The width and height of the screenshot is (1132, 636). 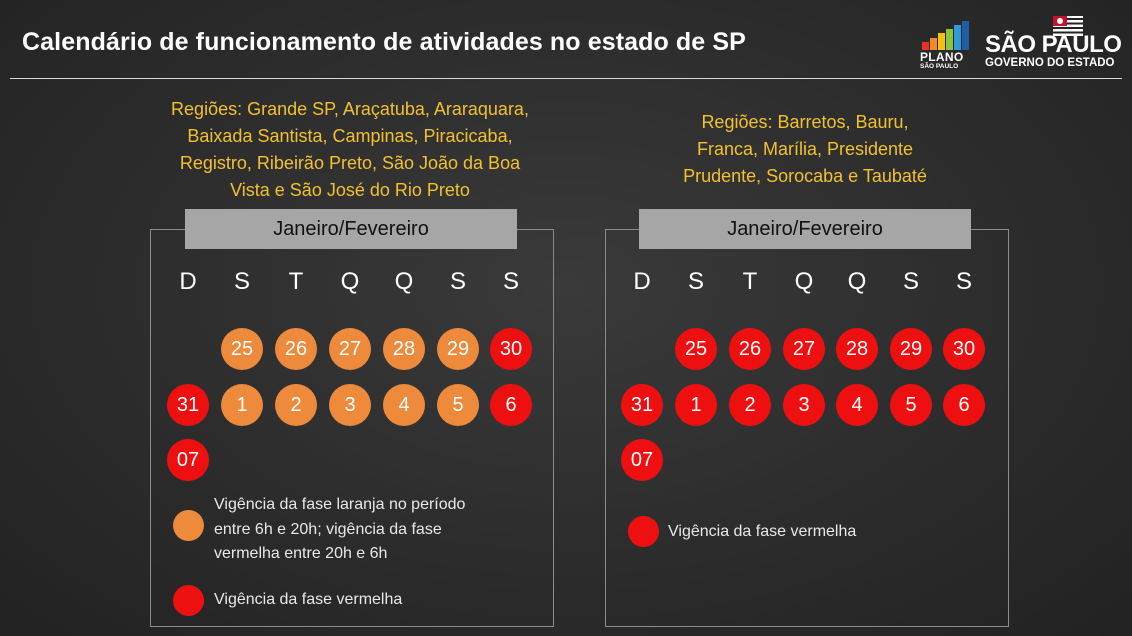 I want to click on left-regions-line: Baixada Santista, Campinas, Piracicaba,, so click(x=350, y=136).